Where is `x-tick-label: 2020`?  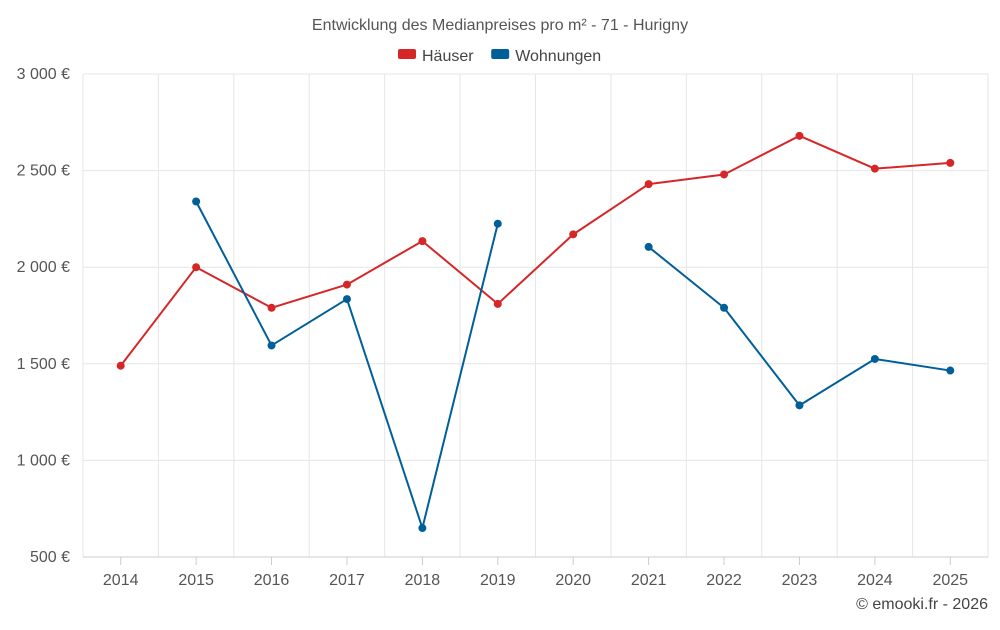 x-tick-label: 2020 is located at coordinates (573, 580).